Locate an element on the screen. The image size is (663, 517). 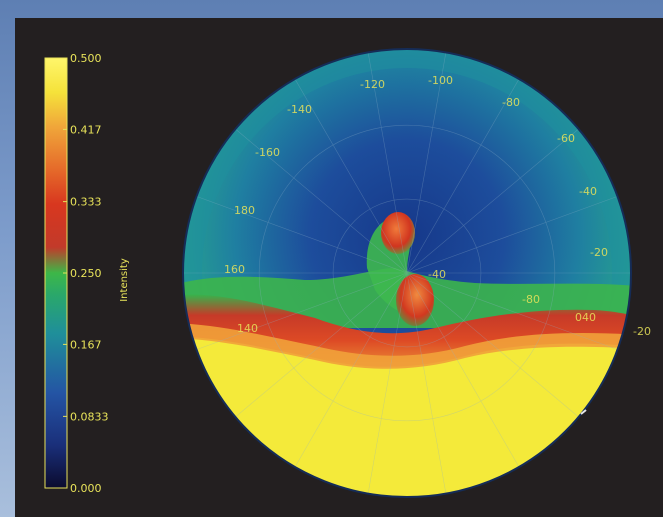
orange-transition is located at coordinates (407, 346).